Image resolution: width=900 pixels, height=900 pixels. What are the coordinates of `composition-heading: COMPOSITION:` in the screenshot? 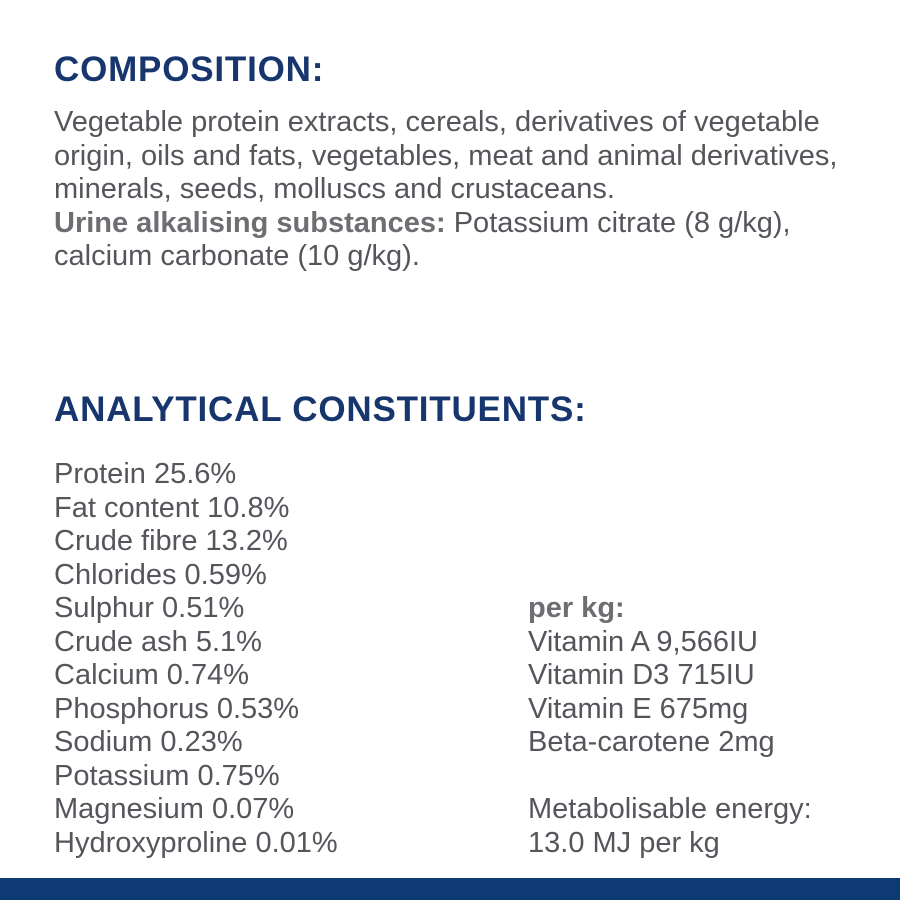 It's located at (189, 69).